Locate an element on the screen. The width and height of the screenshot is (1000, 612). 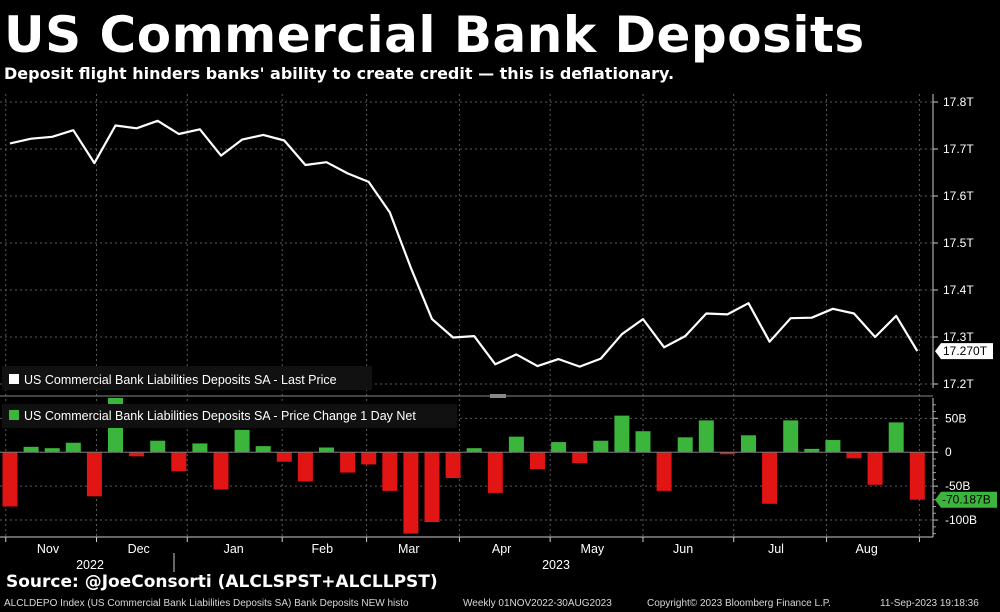
top-tick-label: 17.7T is located at coordinates (958, 149).